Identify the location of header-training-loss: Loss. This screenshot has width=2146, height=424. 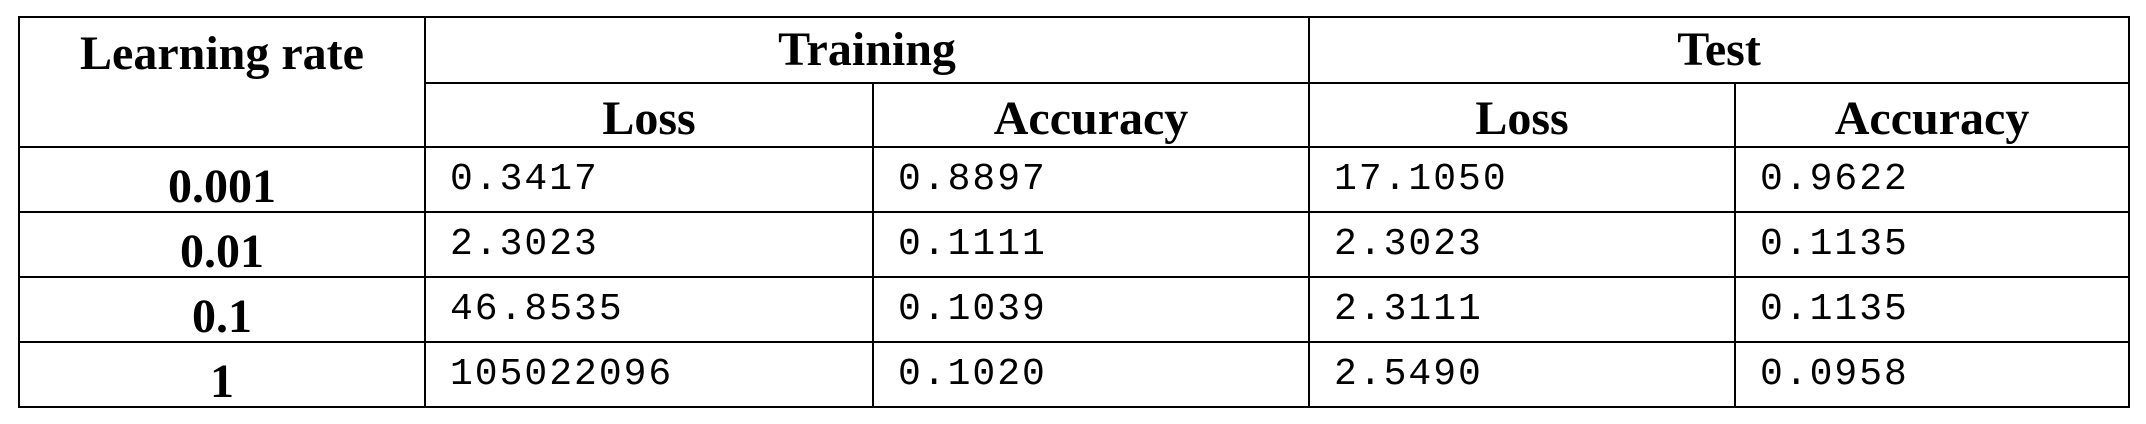
(649, 115).